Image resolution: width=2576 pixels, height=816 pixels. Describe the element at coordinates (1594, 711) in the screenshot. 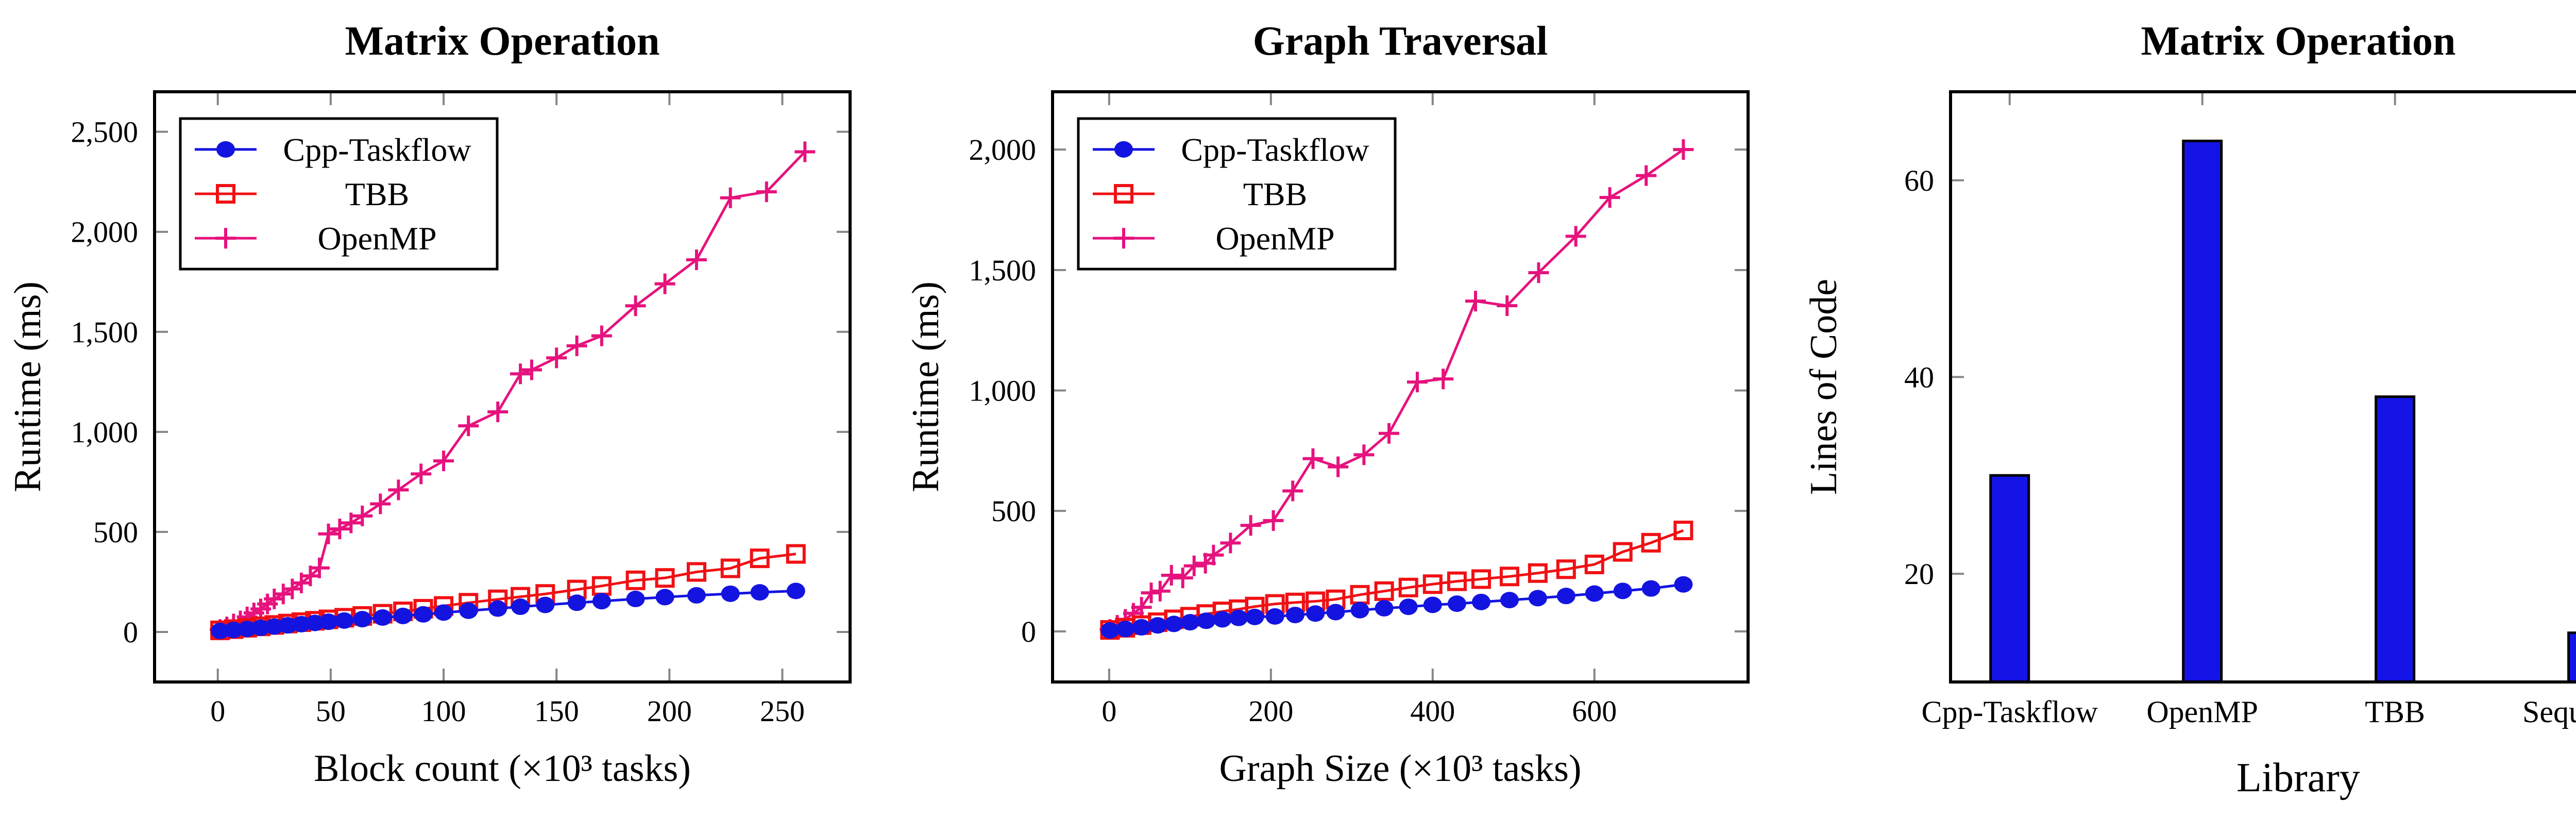

I see `x-tick-label: 600` at that location.